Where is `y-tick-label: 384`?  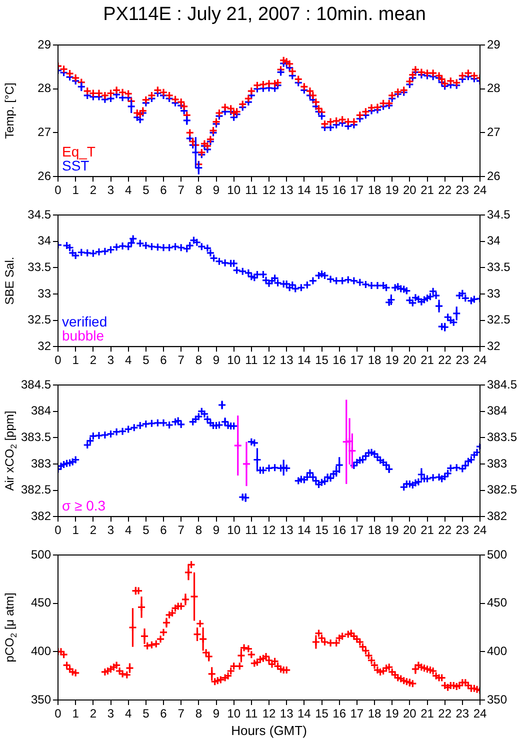 y-tick-label: 384 is located at coordinates (41, 411).